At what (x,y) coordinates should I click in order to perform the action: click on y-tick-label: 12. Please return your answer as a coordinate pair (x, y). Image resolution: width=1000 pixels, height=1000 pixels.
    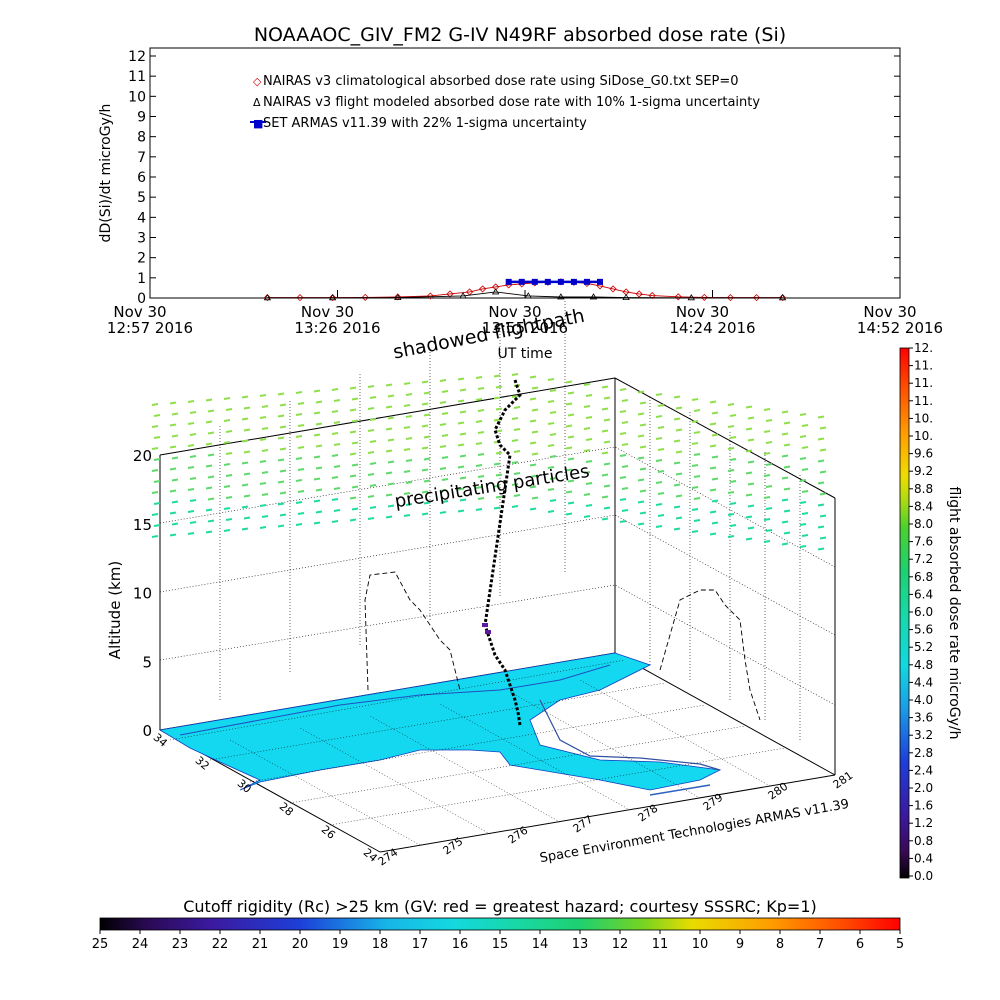
    Looking at the image, I should click on (137, 57).